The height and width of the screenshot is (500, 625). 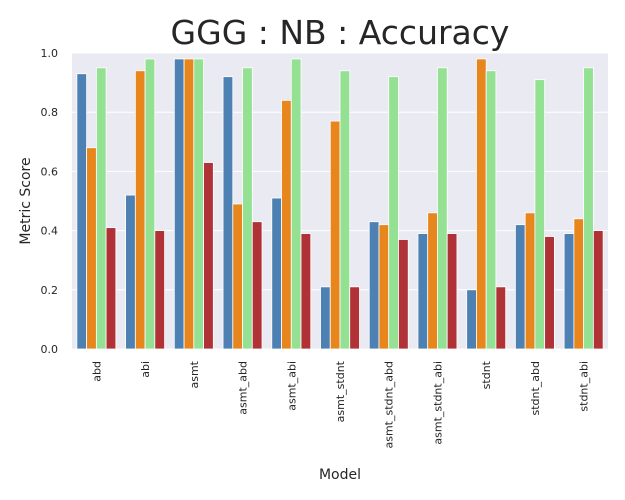 What do you see at coordinates (50, 201) in the screenshot?
I see `y-tick-labels: 0.0 0.2 0.4 0.6 0.8 1.0` at bounding box center [50, 201].